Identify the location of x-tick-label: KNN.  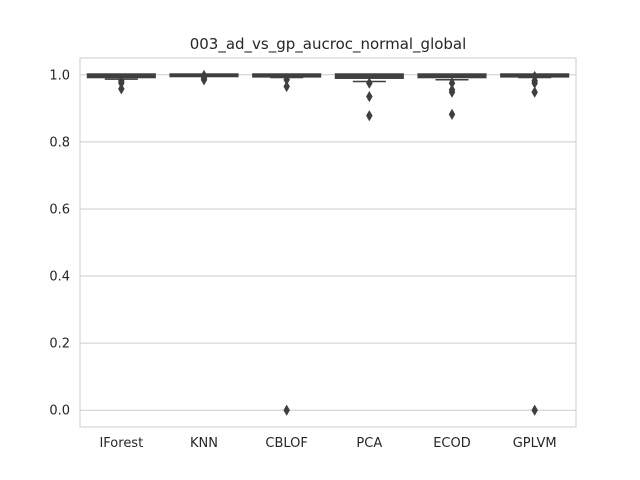
(204, 443).